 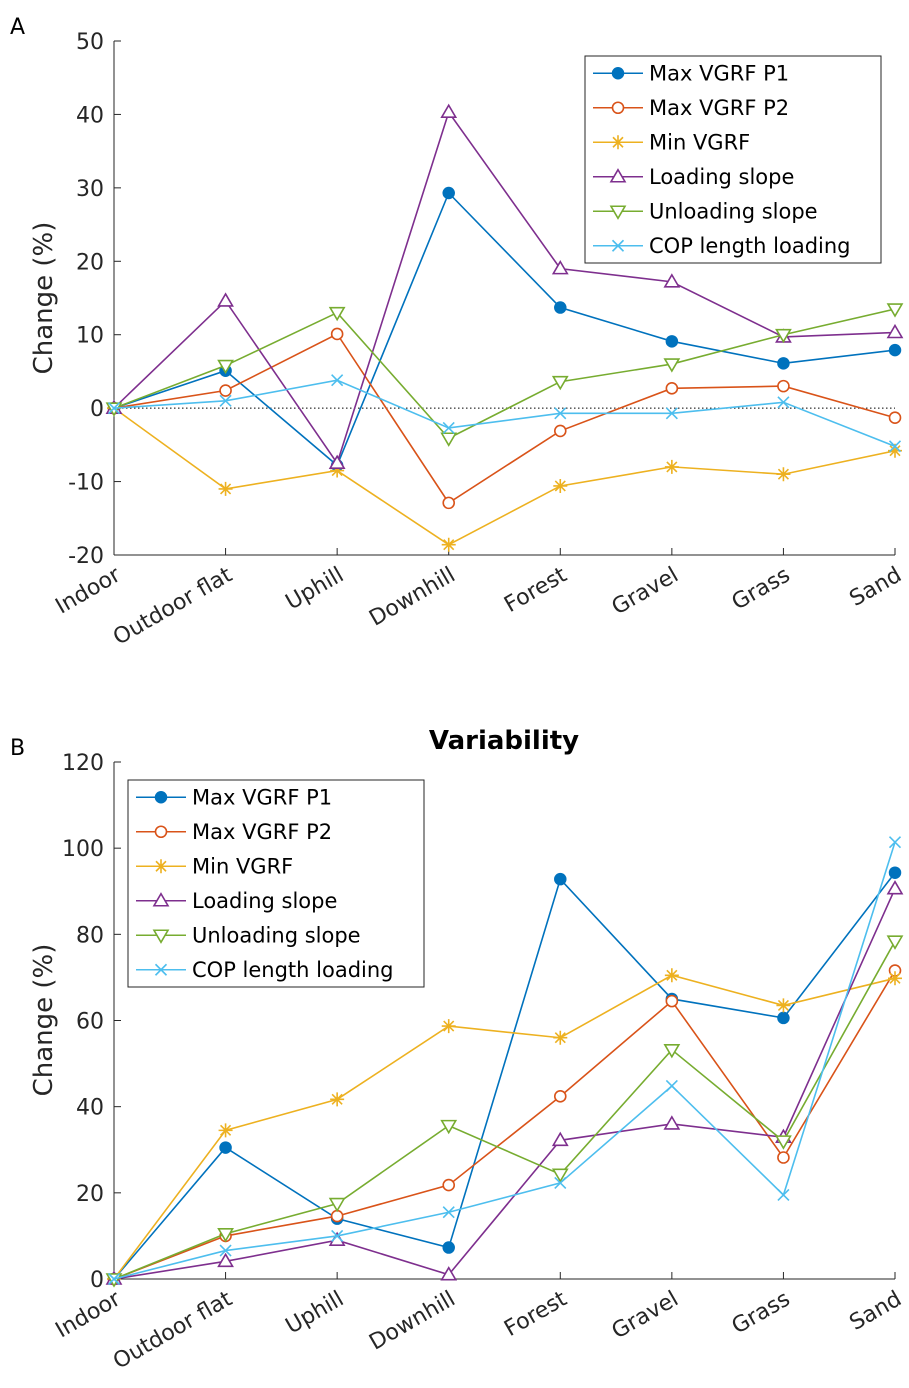 What do you see at coordinates (17, 27) in the screenshot?
I see `panel-label: A` at bounding box center [17, 27].